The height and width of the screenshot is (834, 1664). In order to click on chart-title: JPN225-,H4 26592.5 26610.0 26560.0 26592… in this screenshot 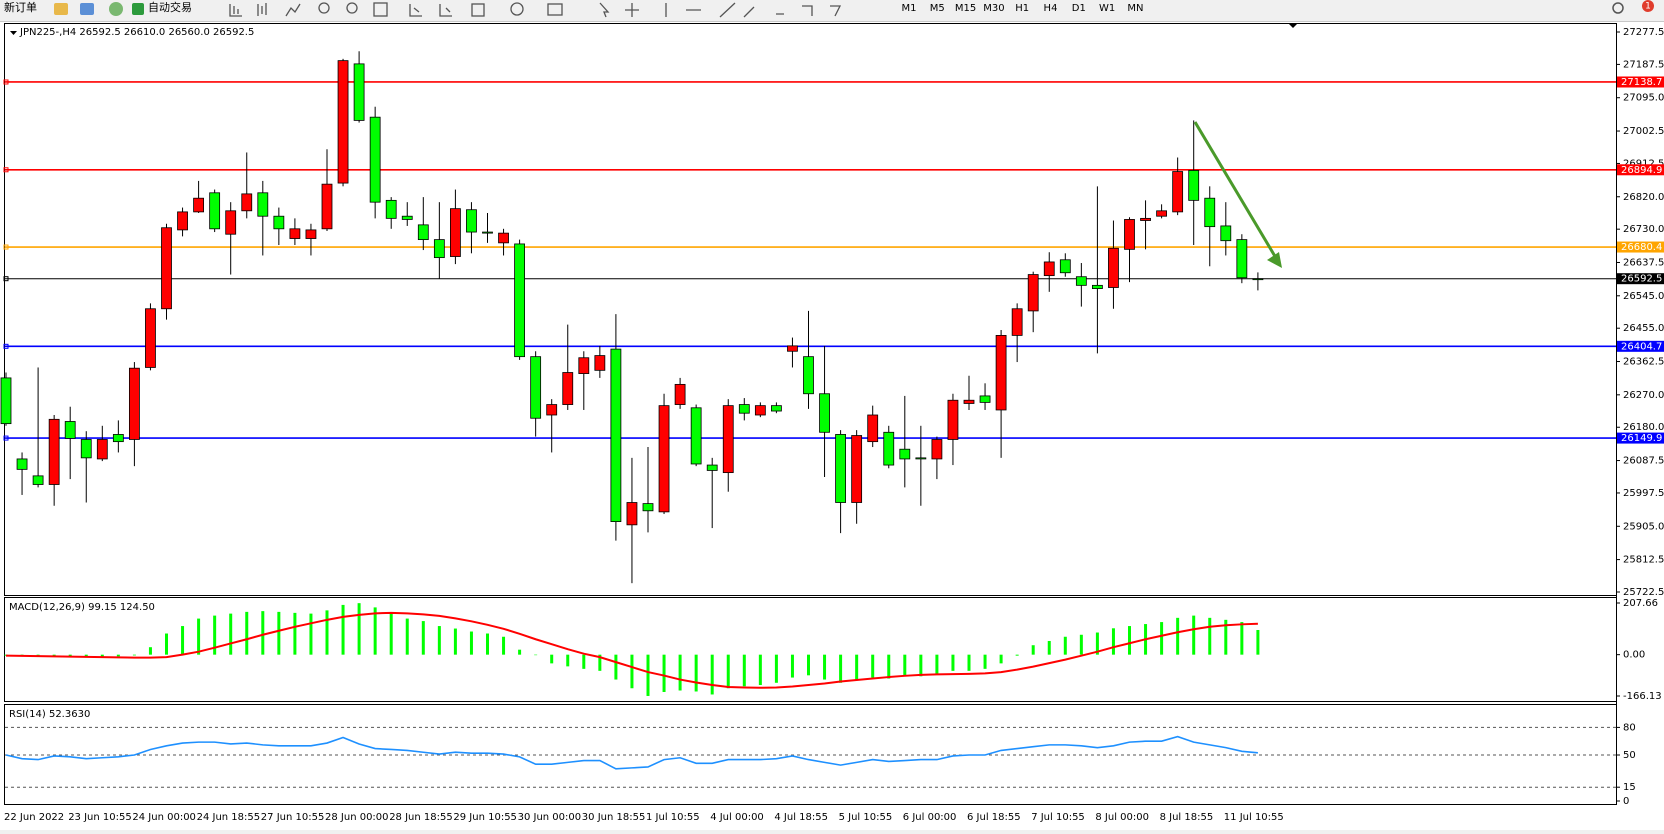, I will do `click(136, 32)`.